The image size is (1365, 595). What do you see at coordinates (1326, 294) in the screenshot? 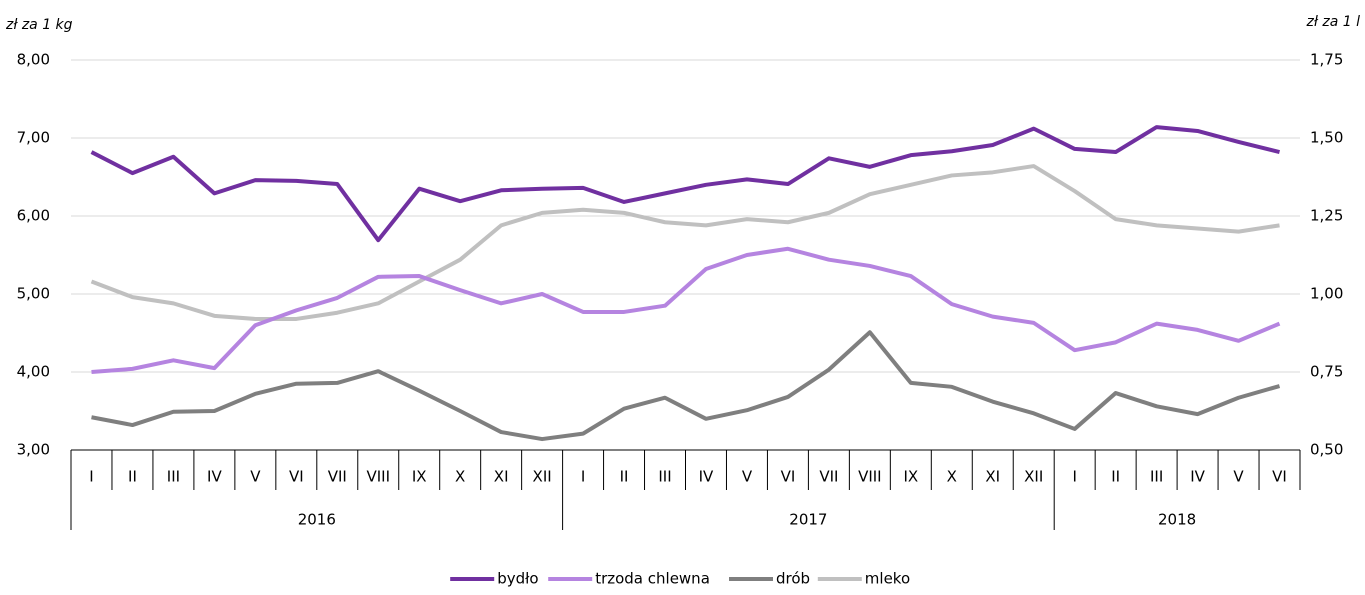
I see `y2-tick-label: 1,00` at bounding box center [1326, 294].